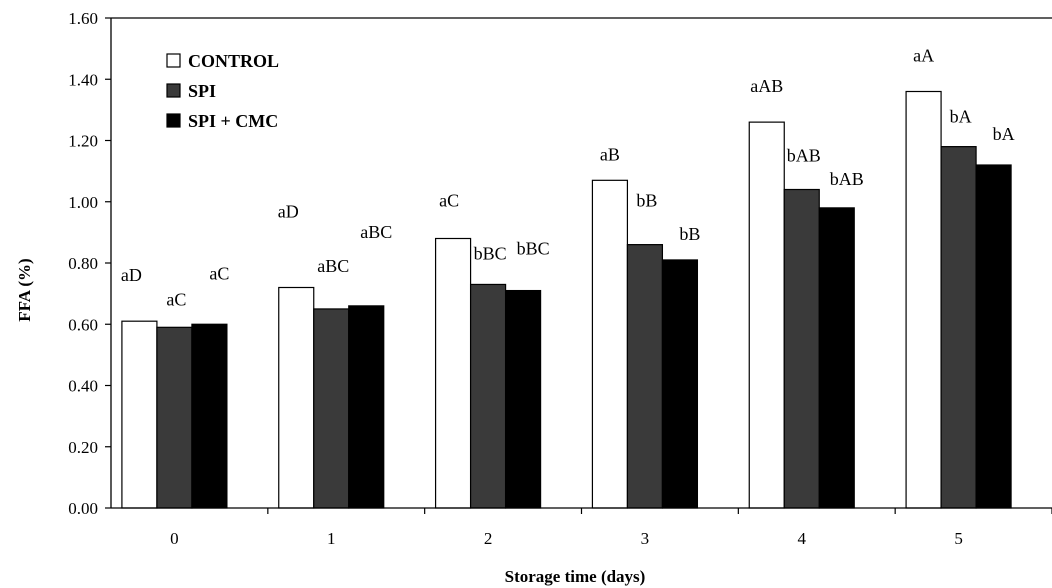 This screenshot has width=1052, height=588. I want to click on legend: CONTROL SPI SPI + CMC, so click(222, 91).